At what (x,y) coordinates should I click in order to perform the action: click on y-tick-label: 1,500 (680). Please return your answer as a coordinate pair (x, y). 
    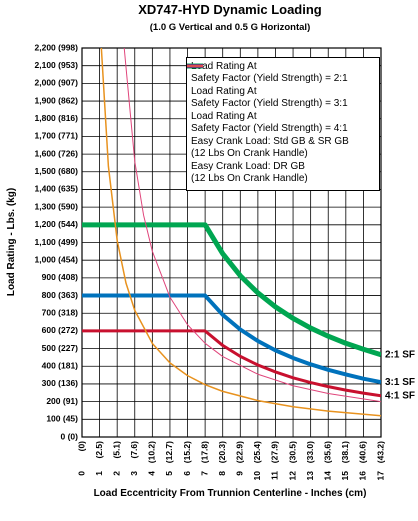
    Looking at the image, I should click on (57, 171).